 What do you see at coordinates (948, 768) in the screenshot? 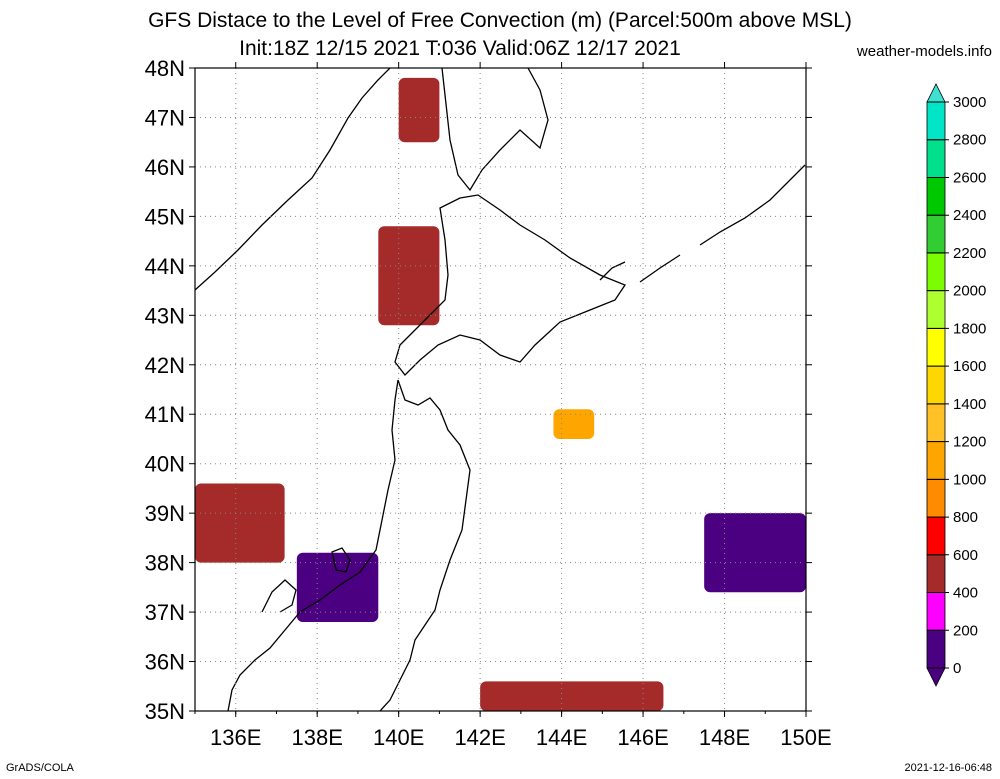
I see `timestamp: 2021-12-16-06:48` at bounding box center [948, 768].